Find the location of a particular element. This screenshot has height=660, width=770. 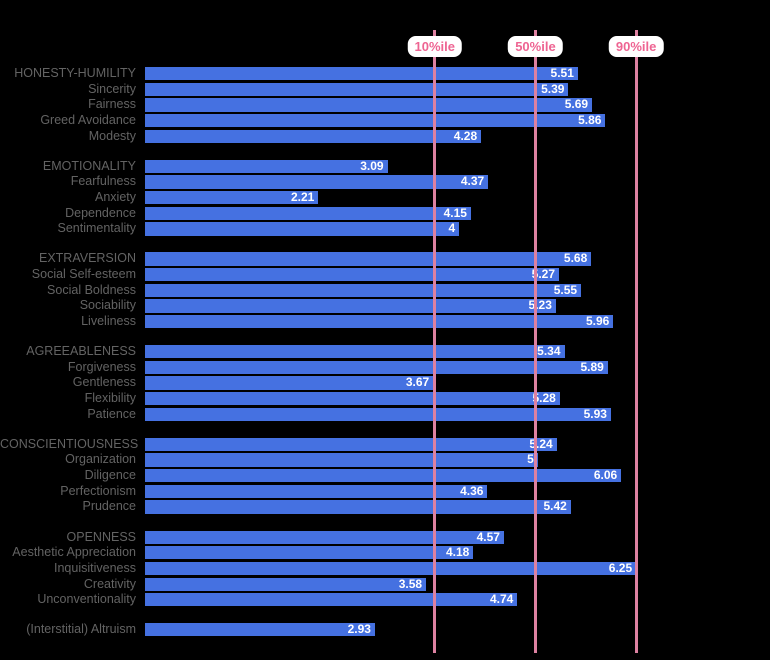

score-bar: 5.27 is located at coordinates (352, 274).